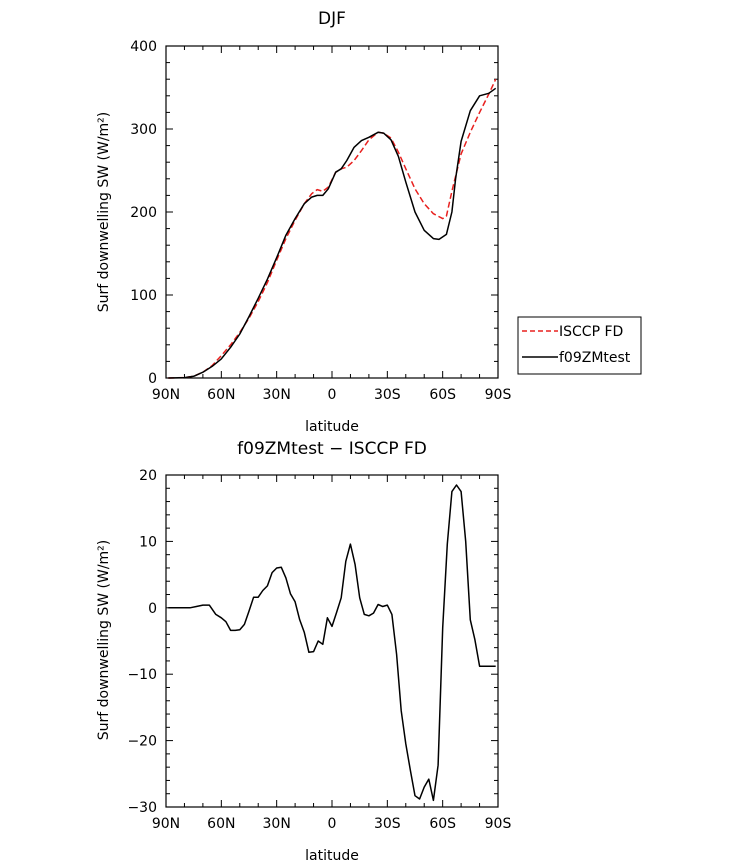 This screenshot has width=733, height=866. I want to click on top-xtick-label: 0, so click(332, 395).